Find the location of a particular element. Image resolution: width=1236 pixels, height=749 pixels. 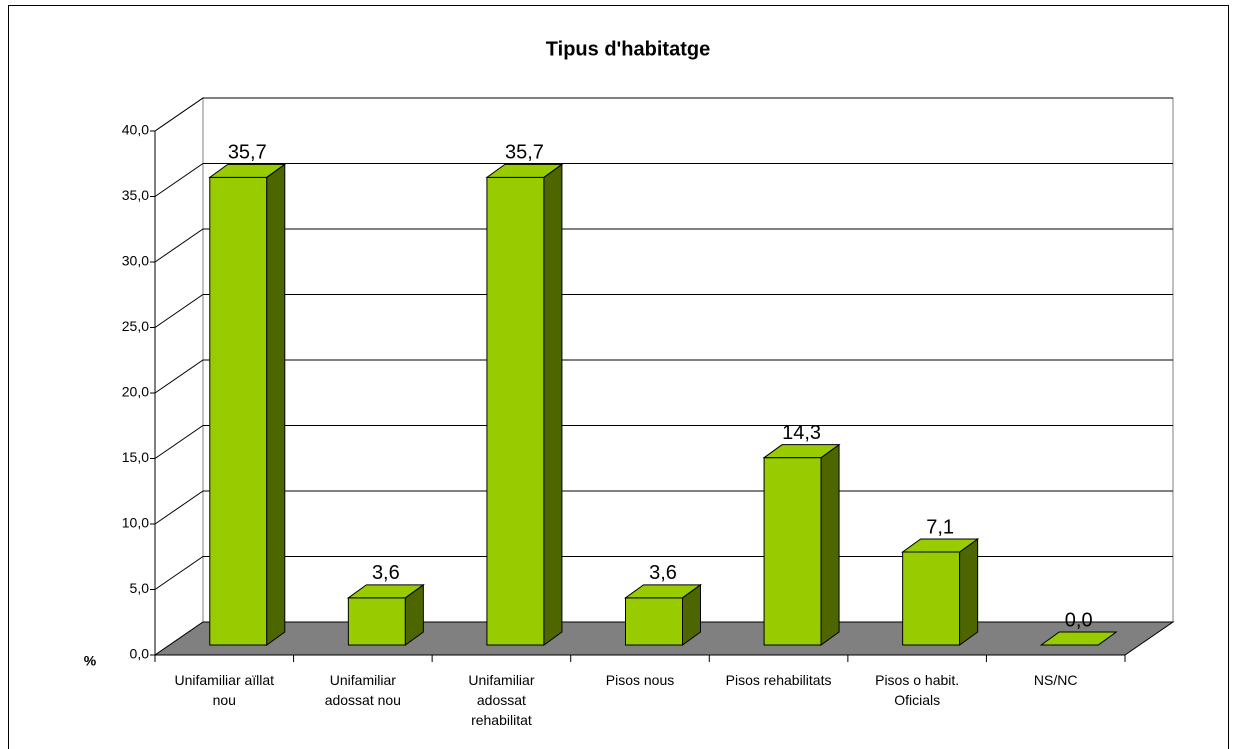

x-tick-label: Unifamiliar aïllat nou is located at coordinates (224, 690).